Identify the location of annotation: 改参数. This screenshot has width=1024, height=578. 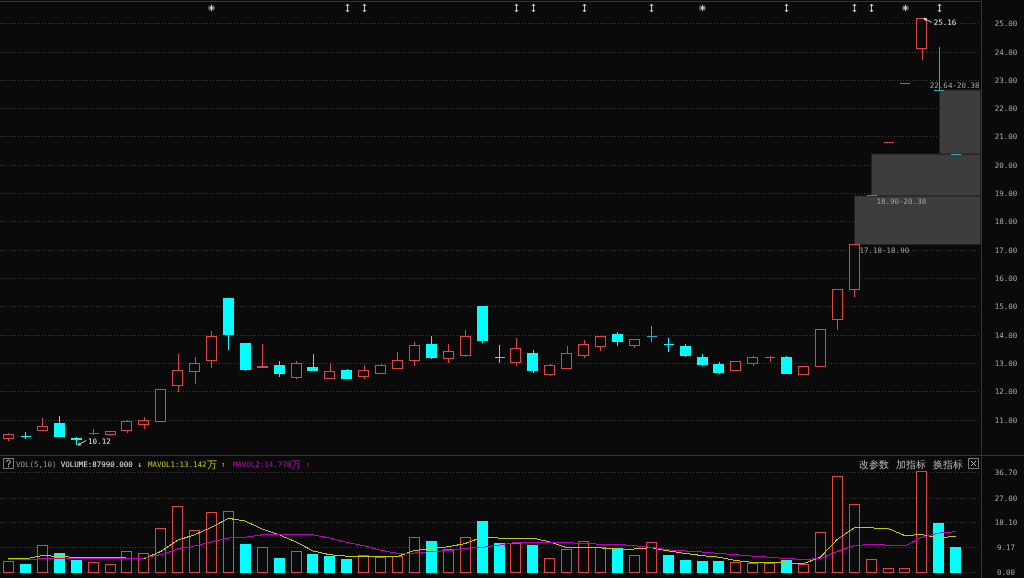
(874, 464).